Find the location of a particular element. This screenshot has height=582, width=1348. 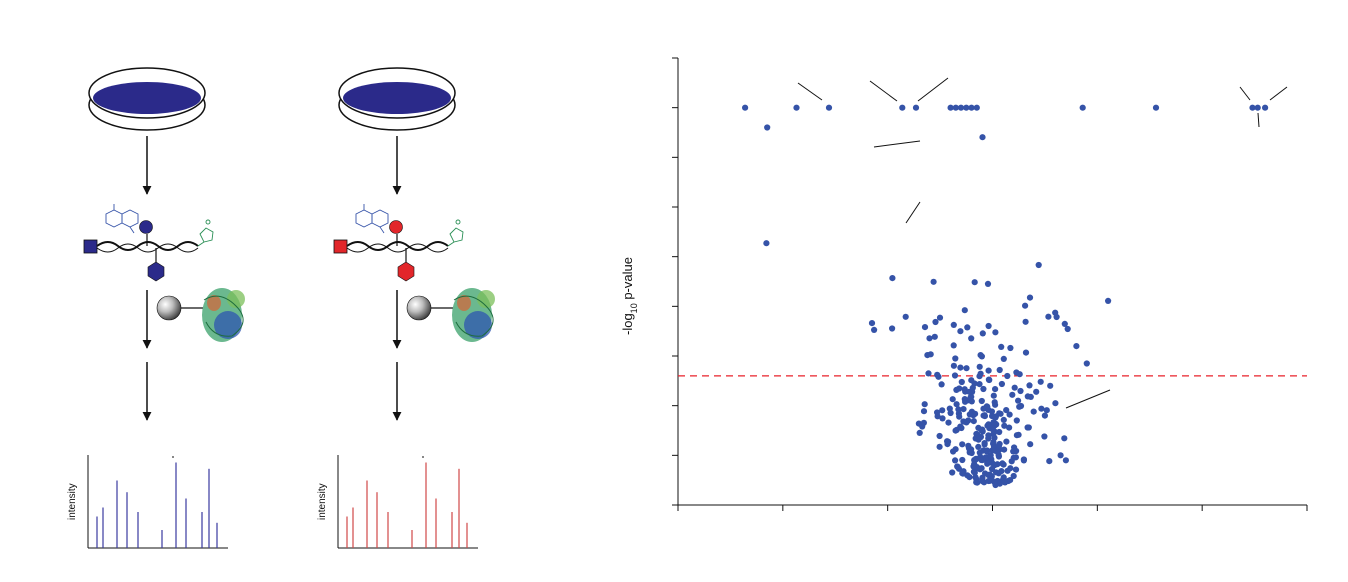

y-axis-label: -log10 p-value is located at coordinates (629, 296).